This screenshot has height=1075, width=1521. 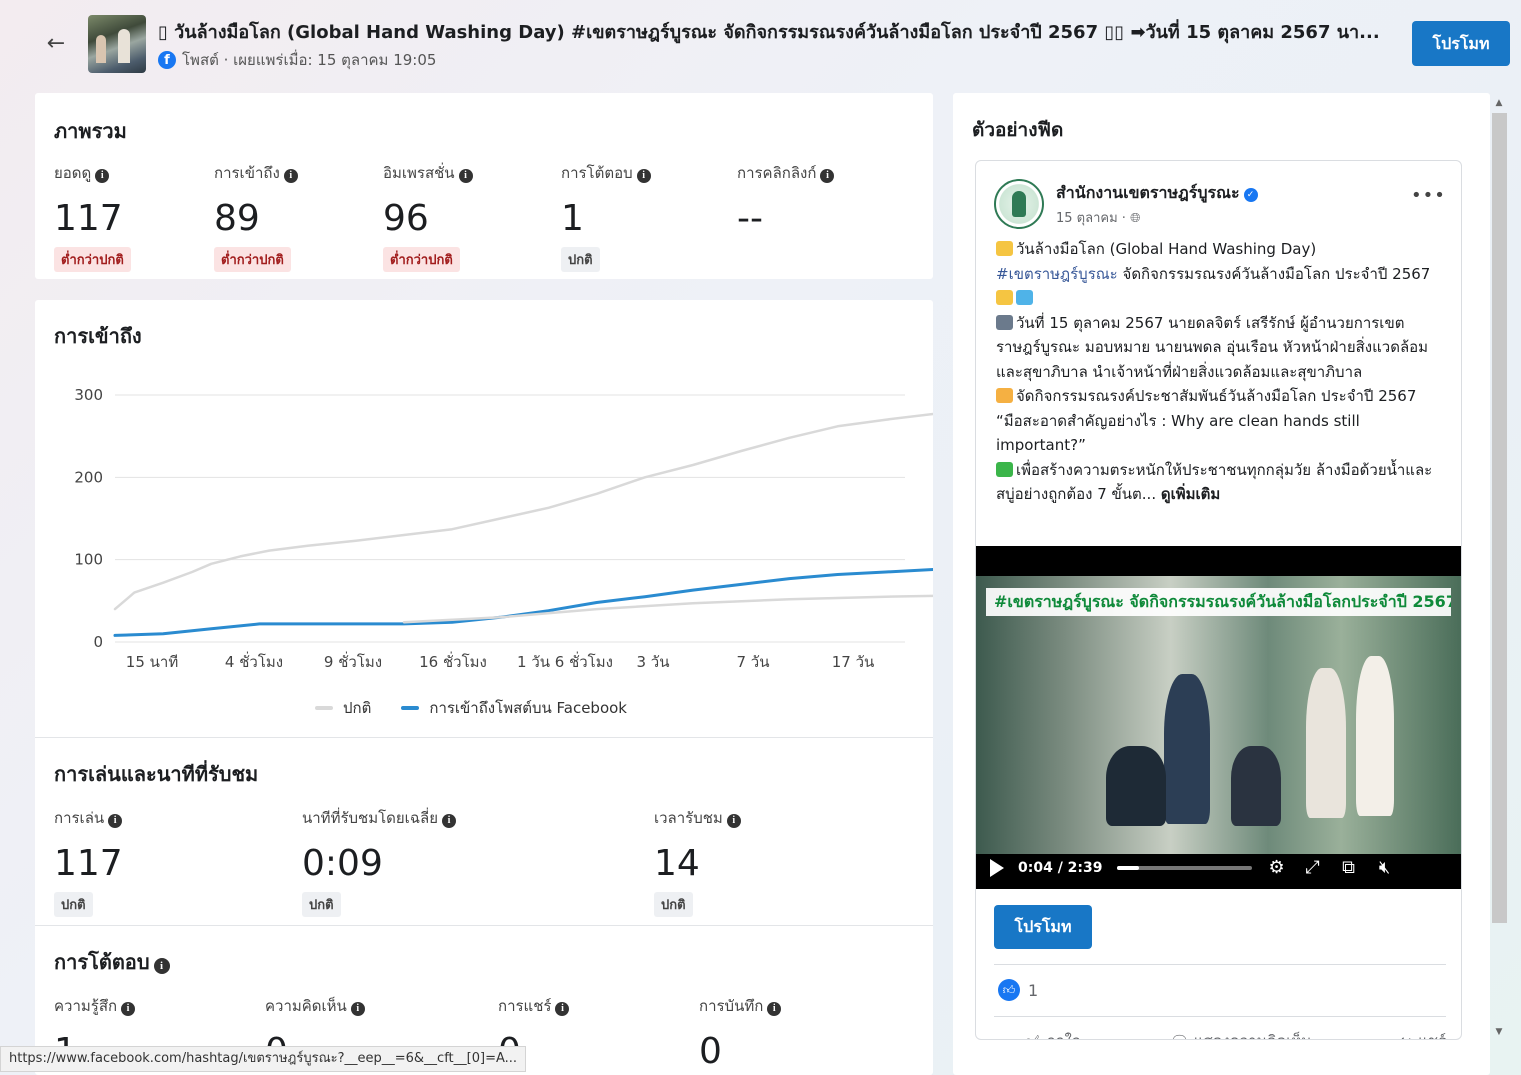 I want to click on playback-title: การเล่นและนาทีที่รับชม, so click(x=156, y=774).